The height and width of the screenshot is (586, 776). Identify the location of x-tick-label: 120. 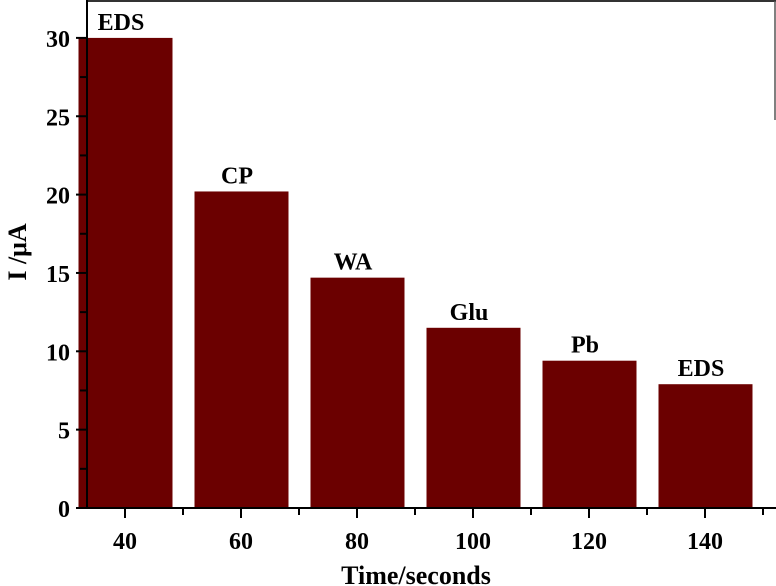
(589, 542).